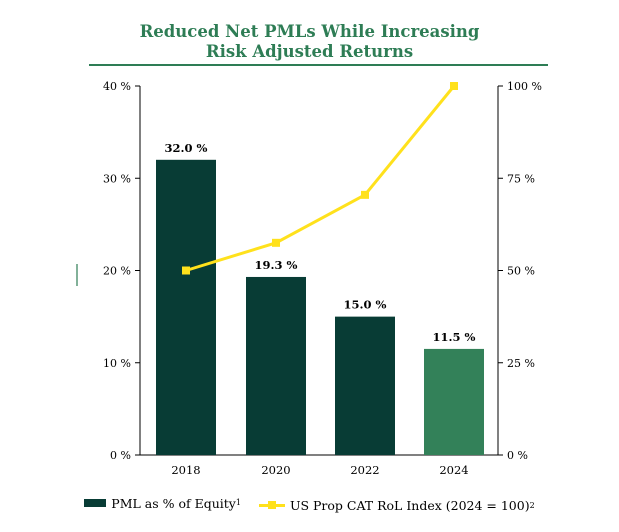 The width and height of the screenshot is (619, 532). What do you see at coordinates (521, 363) in the screenshot?
I see `y-right-tick-label: 25 %` at bounding box center [521, 363].